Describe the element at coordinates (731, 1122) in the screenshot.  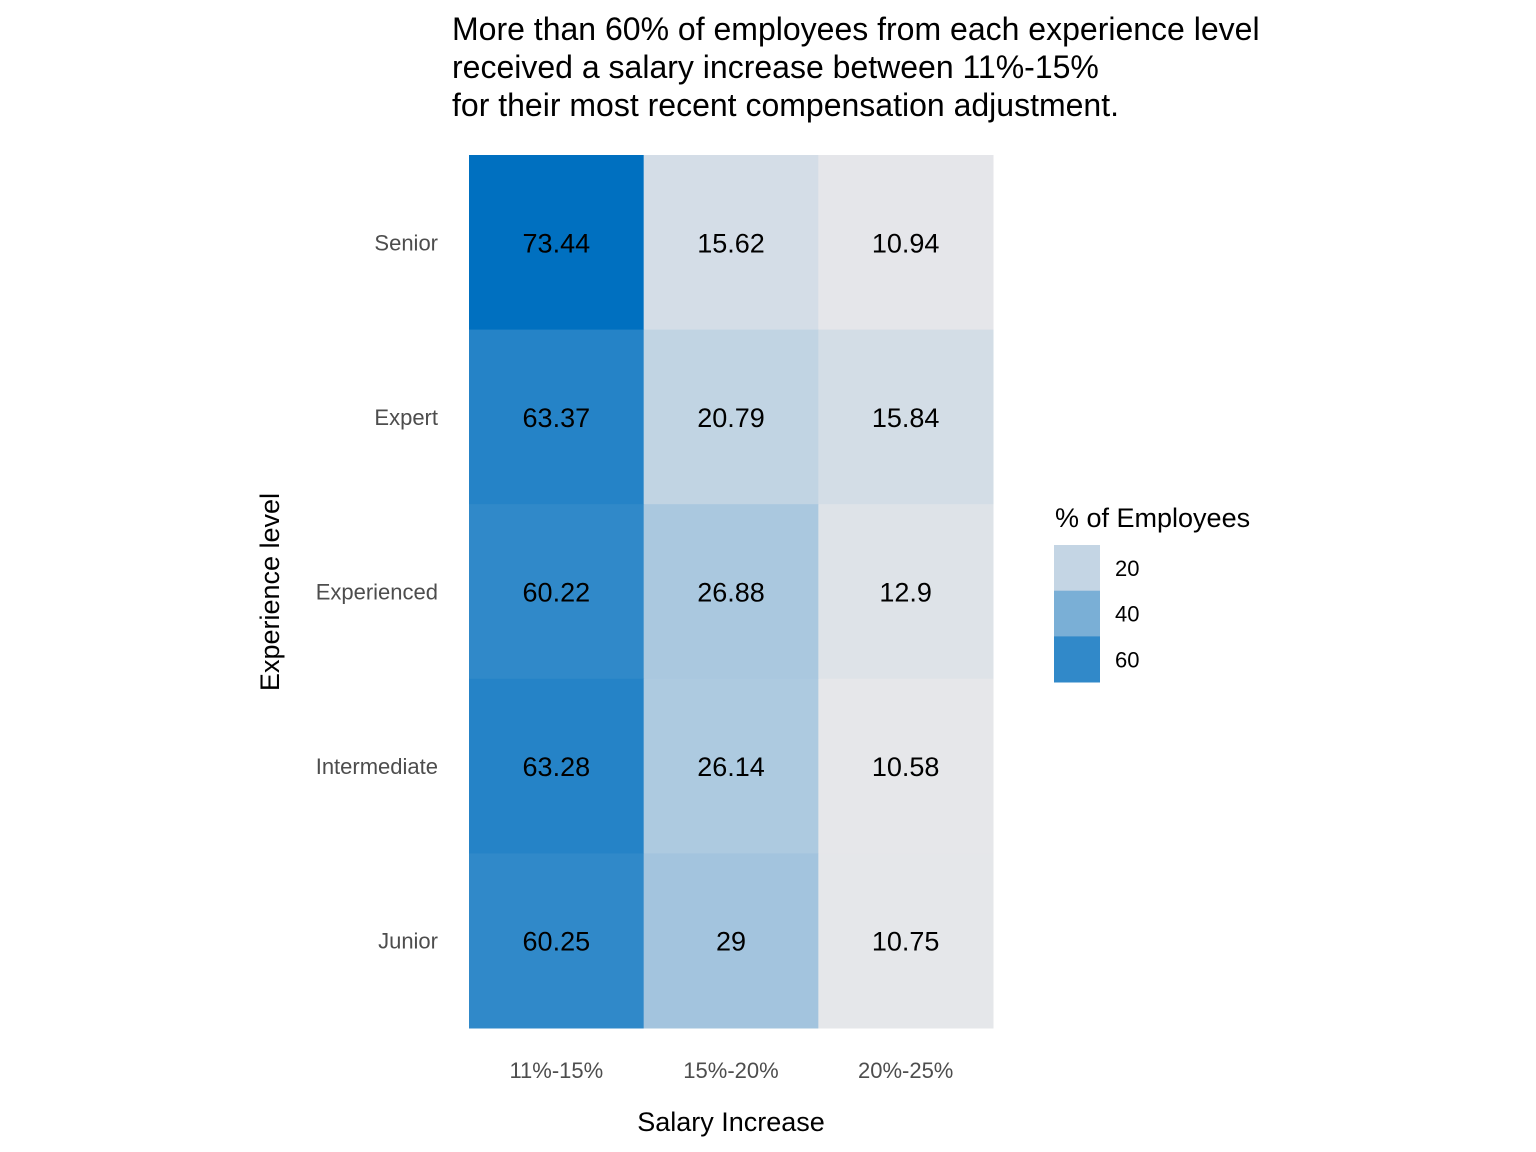
I see `x-axis-title: Salary Increase` at that location.